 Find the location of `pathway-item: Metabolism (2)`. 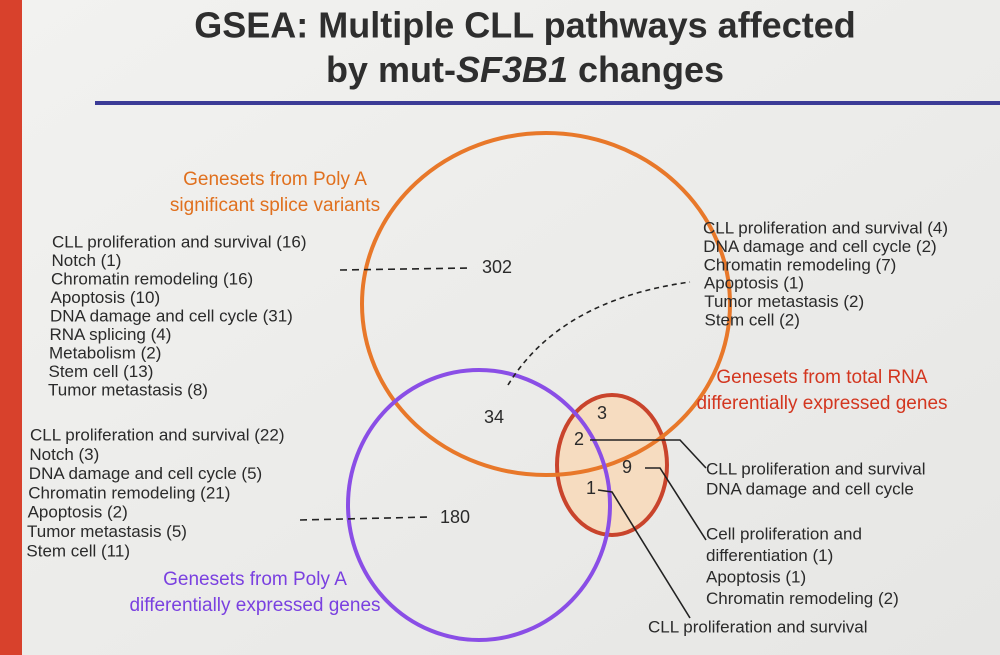

pathway-item: Metabolism (2) is located at coordinates (105, 352).